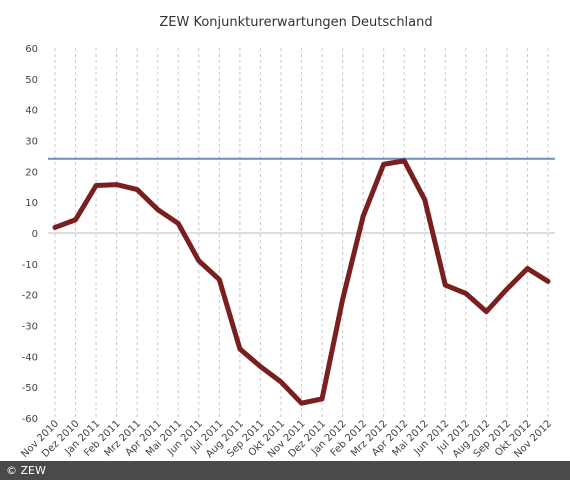 The height and width of the screenshot is (480, 570). What do you see at coordinates (30, 234) in the screenshot?
I see `y-axis: 60 50 40 30 20 10 0 -10 -20 -30 -40 -50 -60` at bounding box center [30, 234].